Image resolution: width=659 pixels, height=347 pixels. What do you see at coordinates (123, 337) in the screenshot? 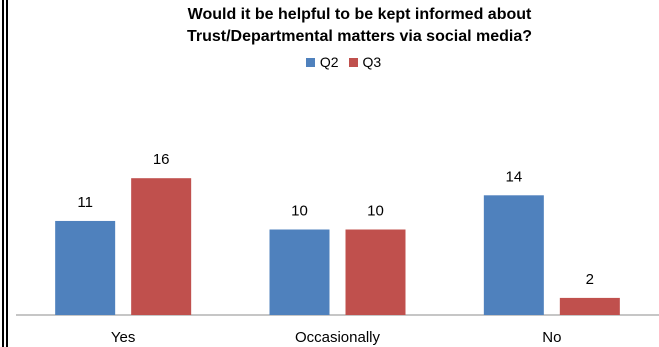
I see `category-label-yes: Yes` at bounding box center [123, 337].